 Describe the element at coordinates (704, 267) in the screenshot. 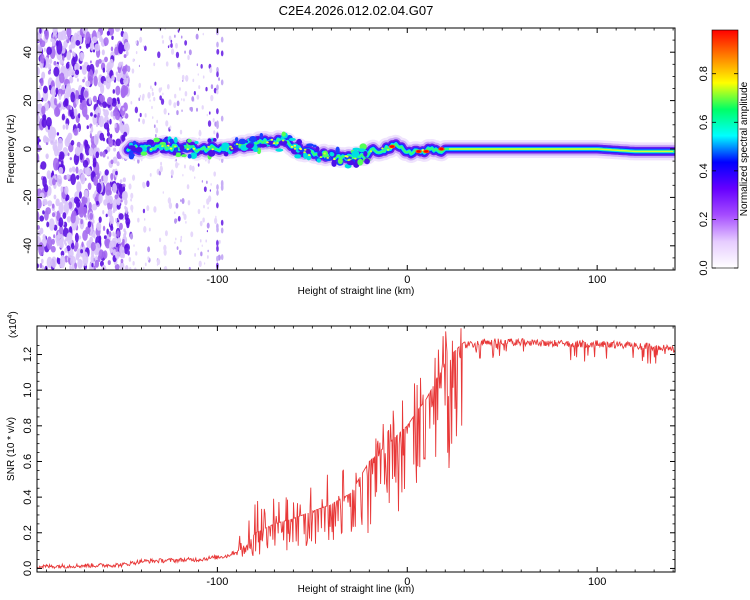

I see `colorbar-tick-label: 0.0` at that location.